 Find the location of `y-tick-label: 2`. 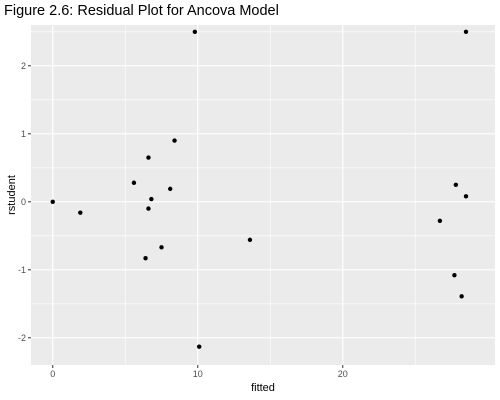

y-tick-label: 2 is located at coordinates (23, 66).